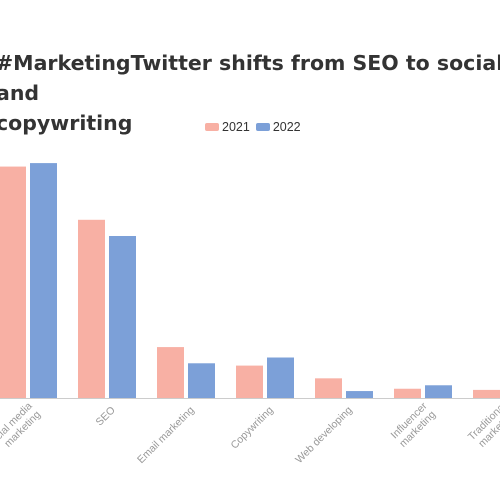  What do you see at coordinates (236, 127) in the screenshot?
I see `legend-label-2021: 2021` at bounding box center [236, 127].